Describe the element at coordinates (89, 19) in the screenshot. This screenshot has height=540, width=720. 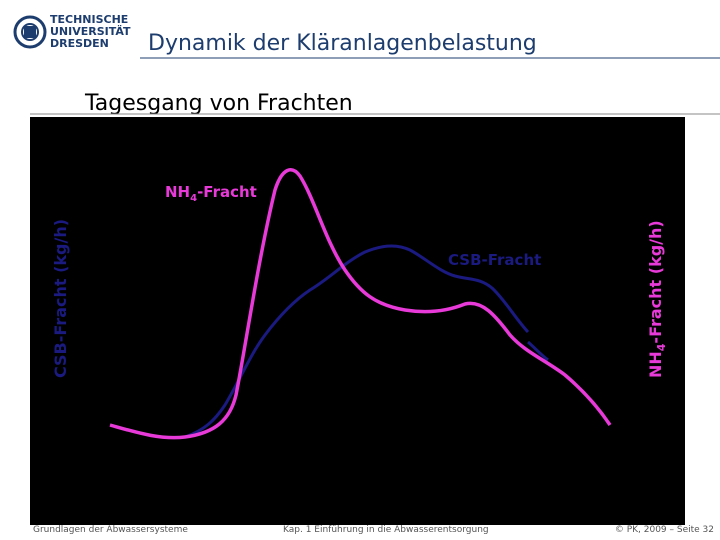
I see `logo-text: TECHNISCHE` at that location.